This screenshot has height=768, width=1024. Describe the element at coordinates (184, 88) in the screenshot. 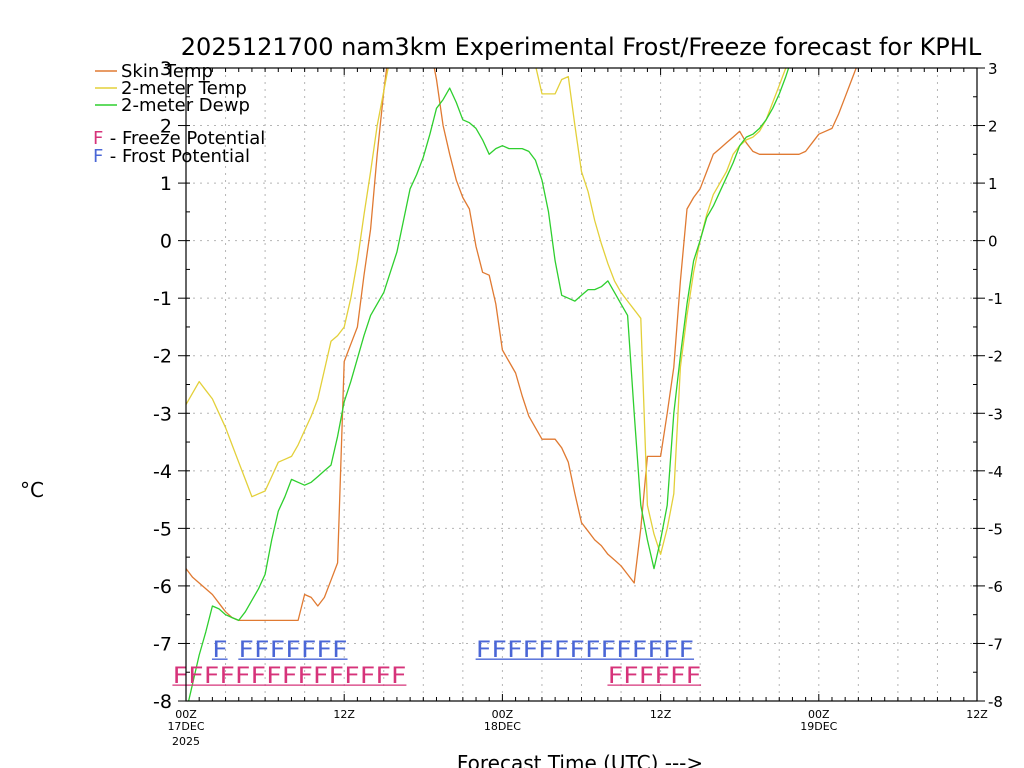

I see `legend-label-2m-temp: 2-meter Temp` at that location.